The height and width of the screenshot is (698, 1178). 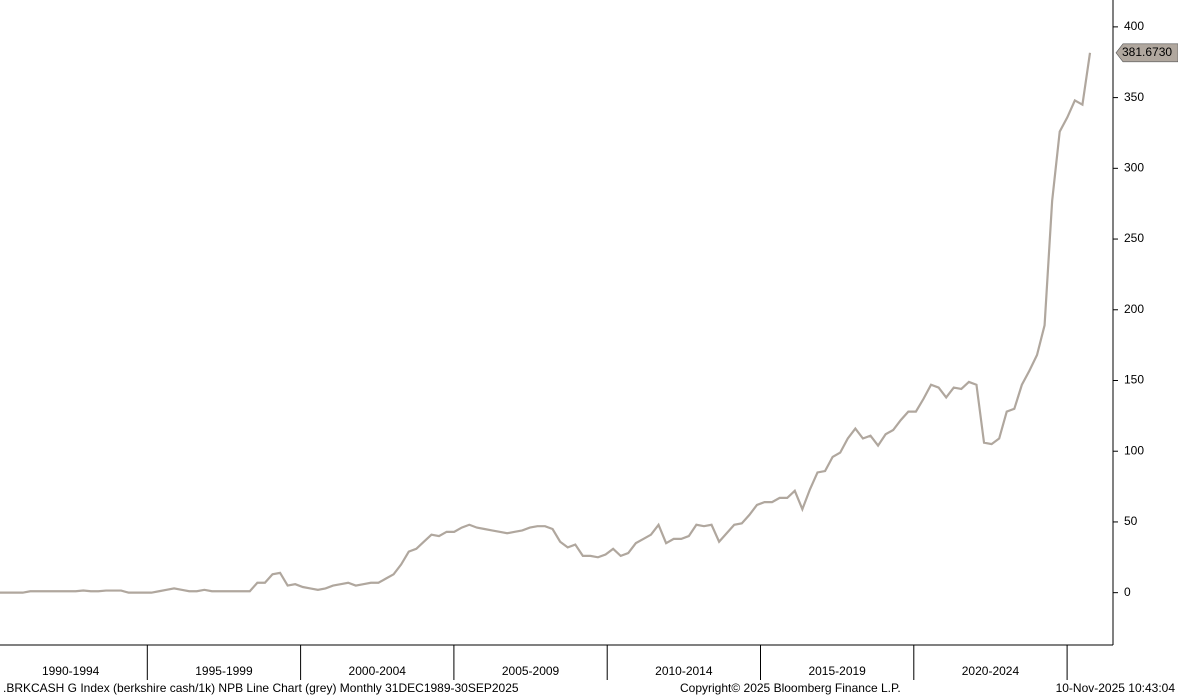 What do you see at coordinates (378, 671) in the screenshot?
I see `period-label: 2000-2004` at bounding box center [378, 671].